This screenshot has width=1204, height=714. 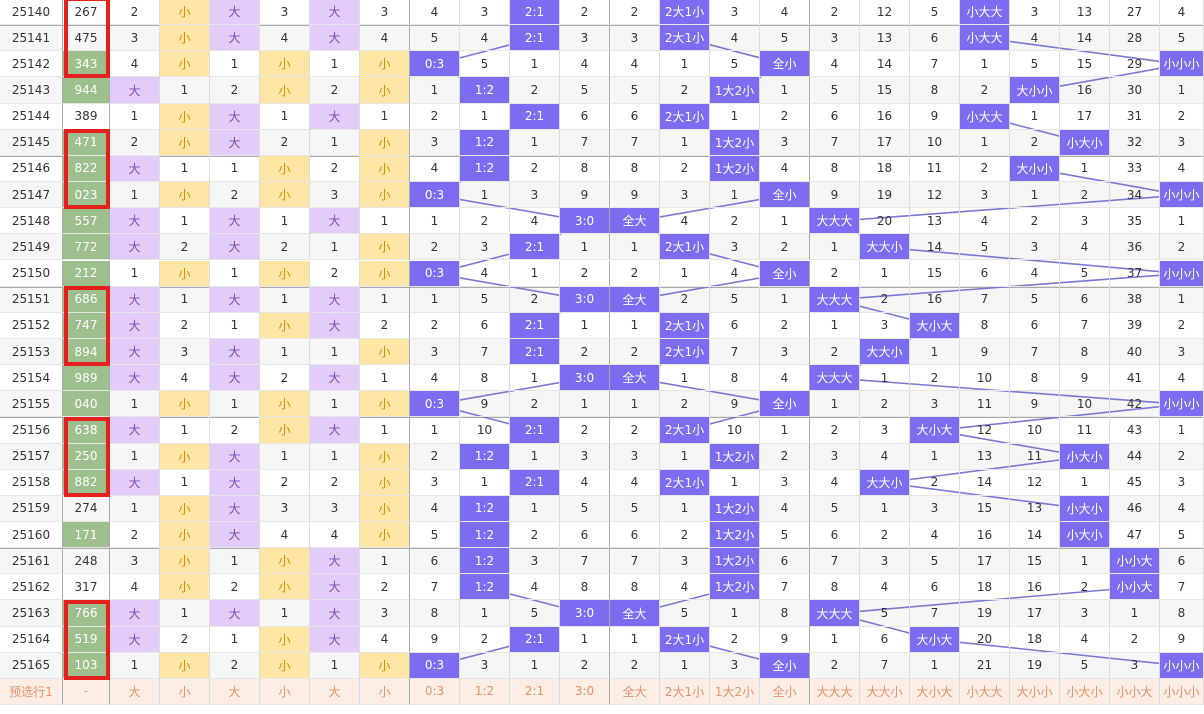 I want to click on footer-cell: 大大小, so click(x=885, y=692).